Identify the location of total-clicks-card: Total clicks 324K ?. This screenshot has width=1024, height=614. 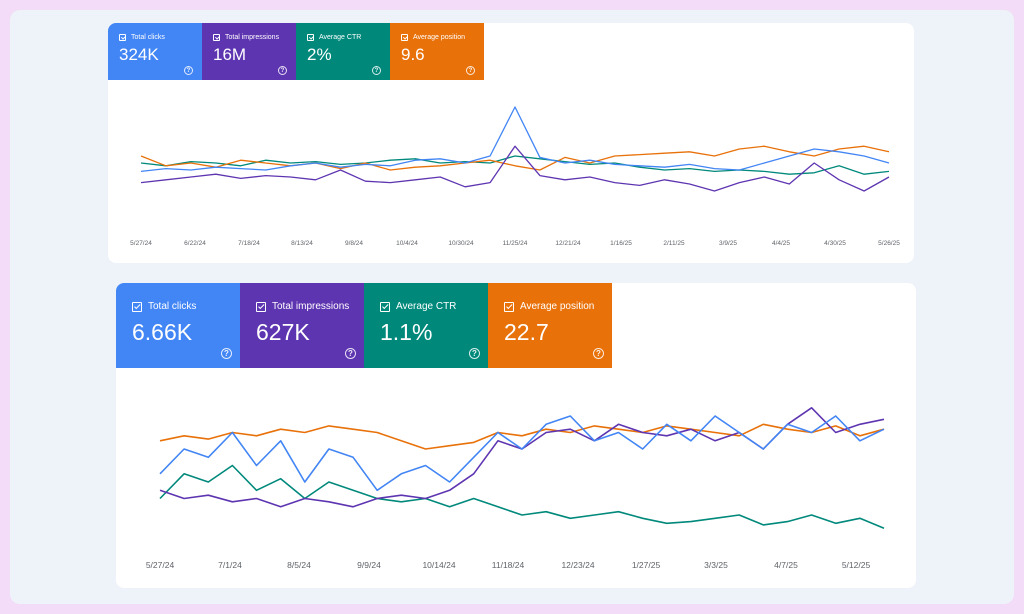
(155, 51).